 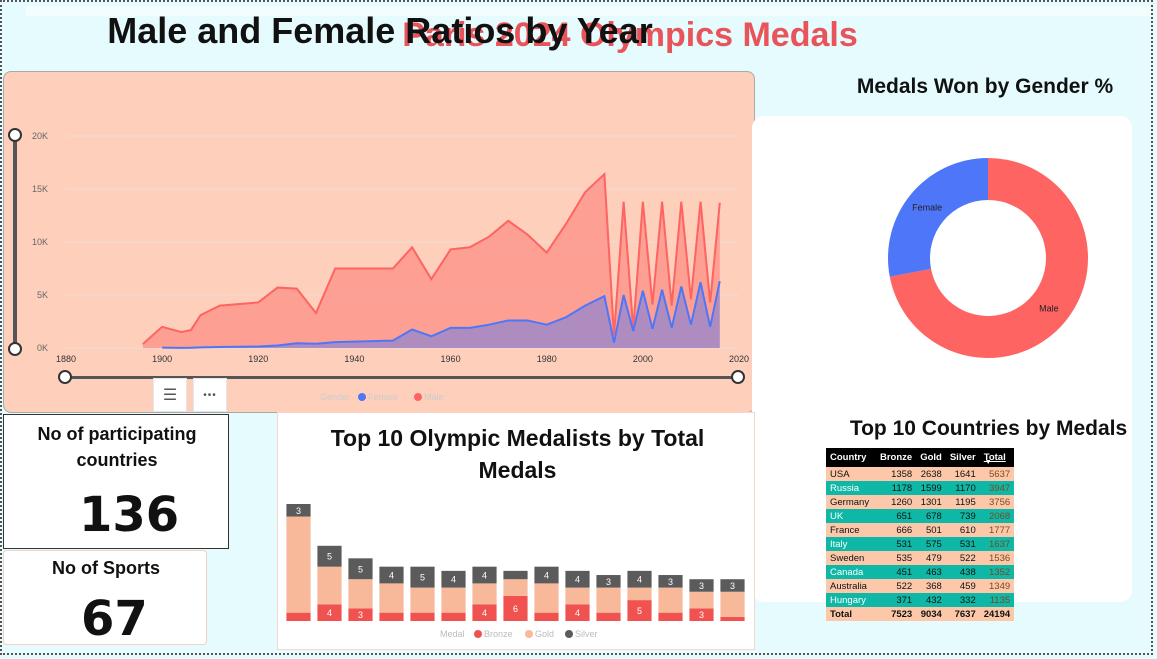 What do you see at coordinates (65, 377) in the screenshot?
I see `x-slider-left-handle` at bounding box center [65, 377].